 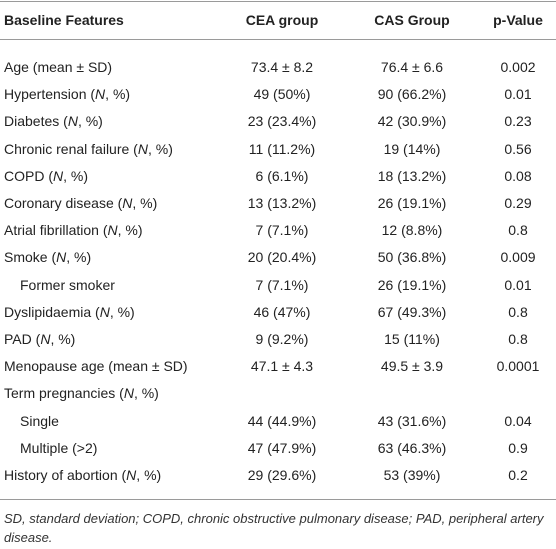 I want to click on cell-value: 0.04, so click(x=518, y=420).